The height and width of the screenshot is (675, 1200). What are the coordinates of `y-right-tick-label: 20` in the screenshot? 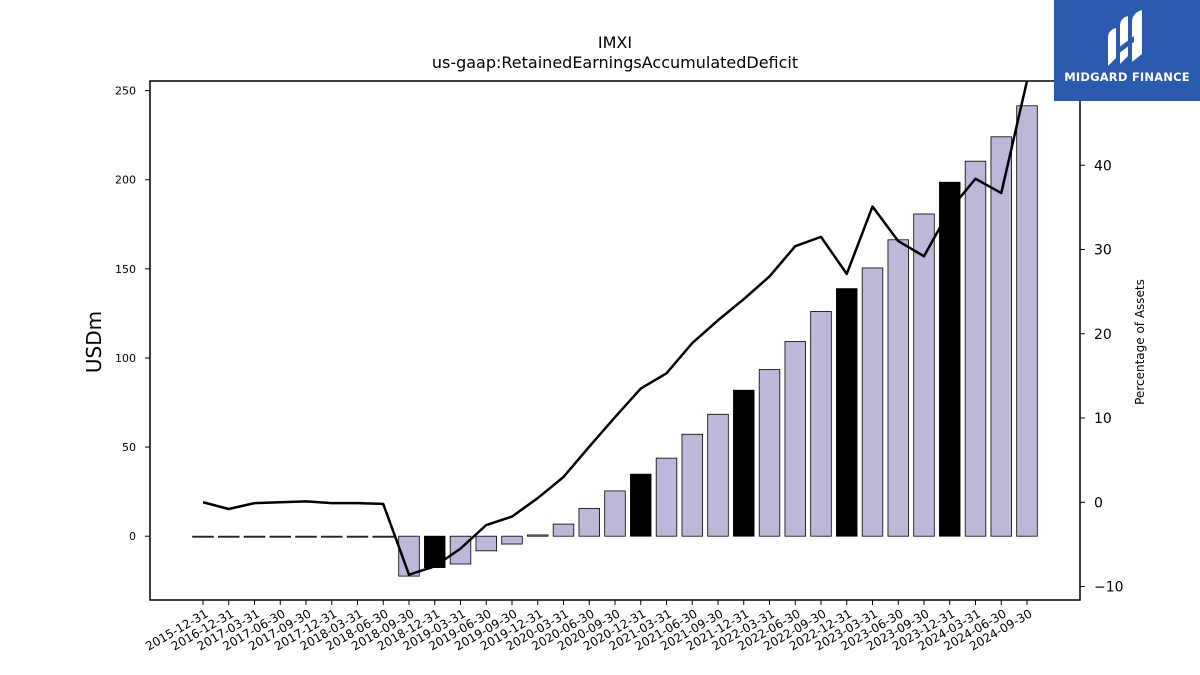 It's located at (1103, 335).